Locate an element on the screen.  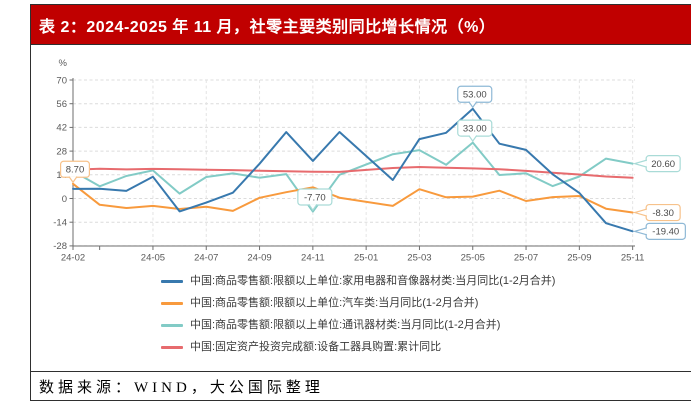
x-tick-label: 25-09 is located at coordinates (579, 258).